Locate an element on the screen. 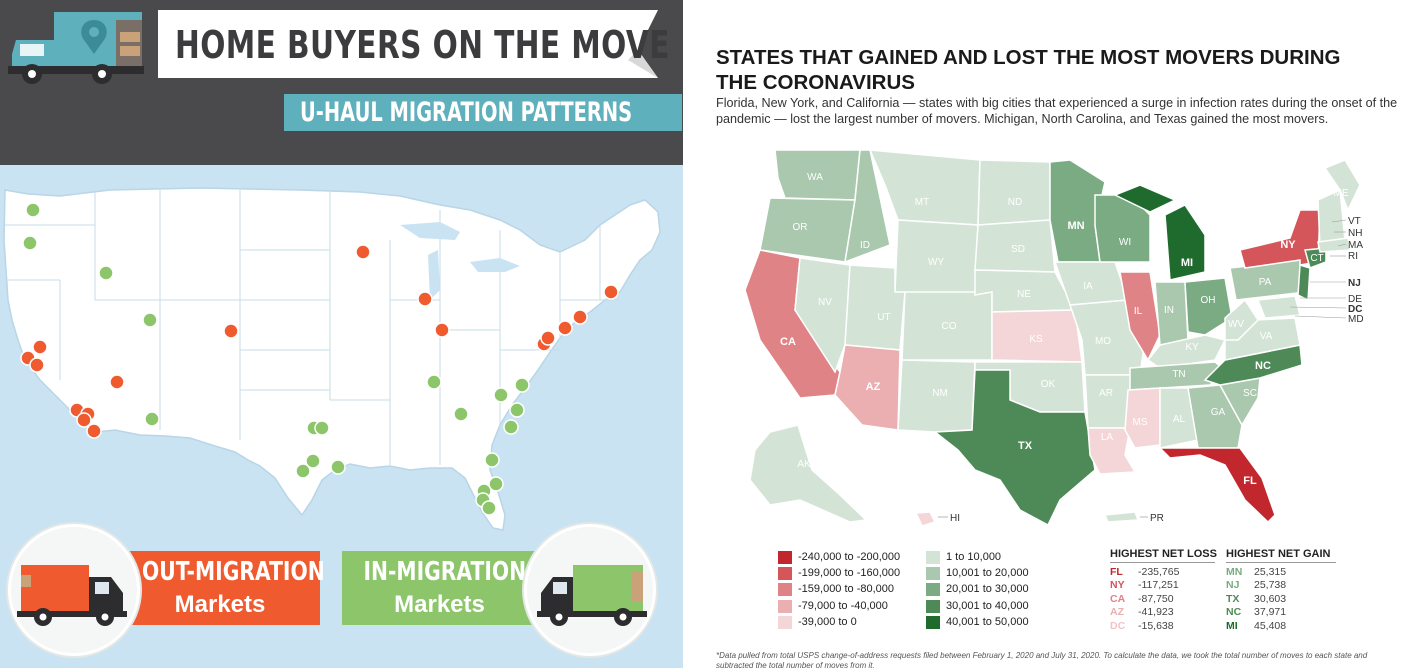 The height and width of the screenshot is (668, 1412). label-al: AL is located at coordinates (1179, 419).